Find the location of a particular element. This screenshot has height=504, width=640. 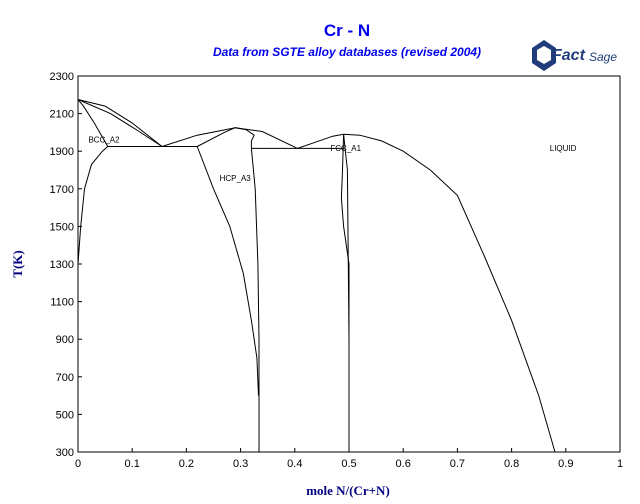

x-axis-label: mole N/(Cr+N) is located at coordinates (348, 490).